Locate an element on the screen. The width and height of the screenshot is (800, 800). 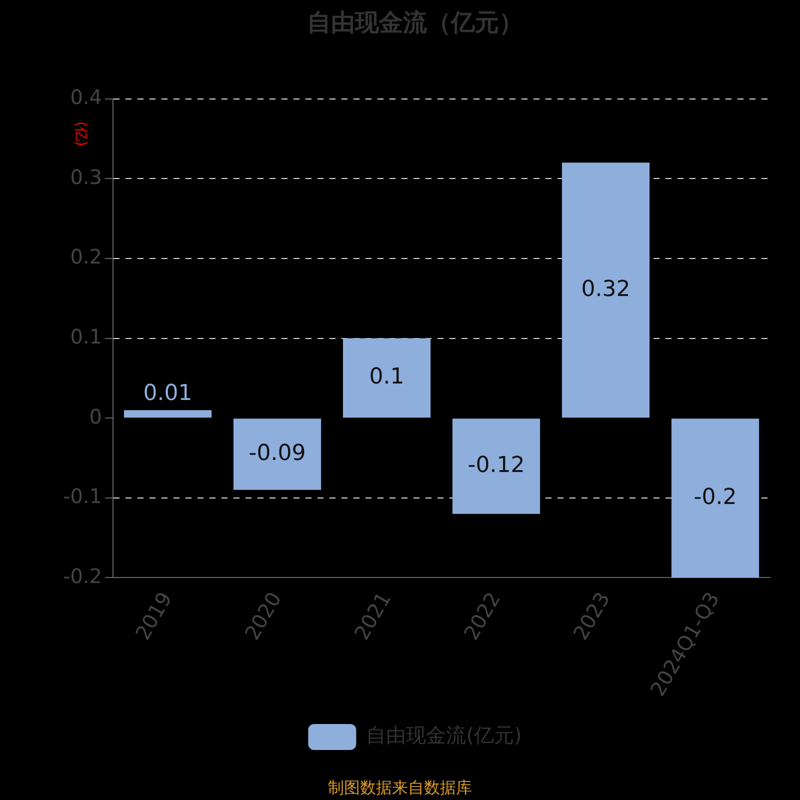
data-label: 0.1 is located at coordinates (386, 377).